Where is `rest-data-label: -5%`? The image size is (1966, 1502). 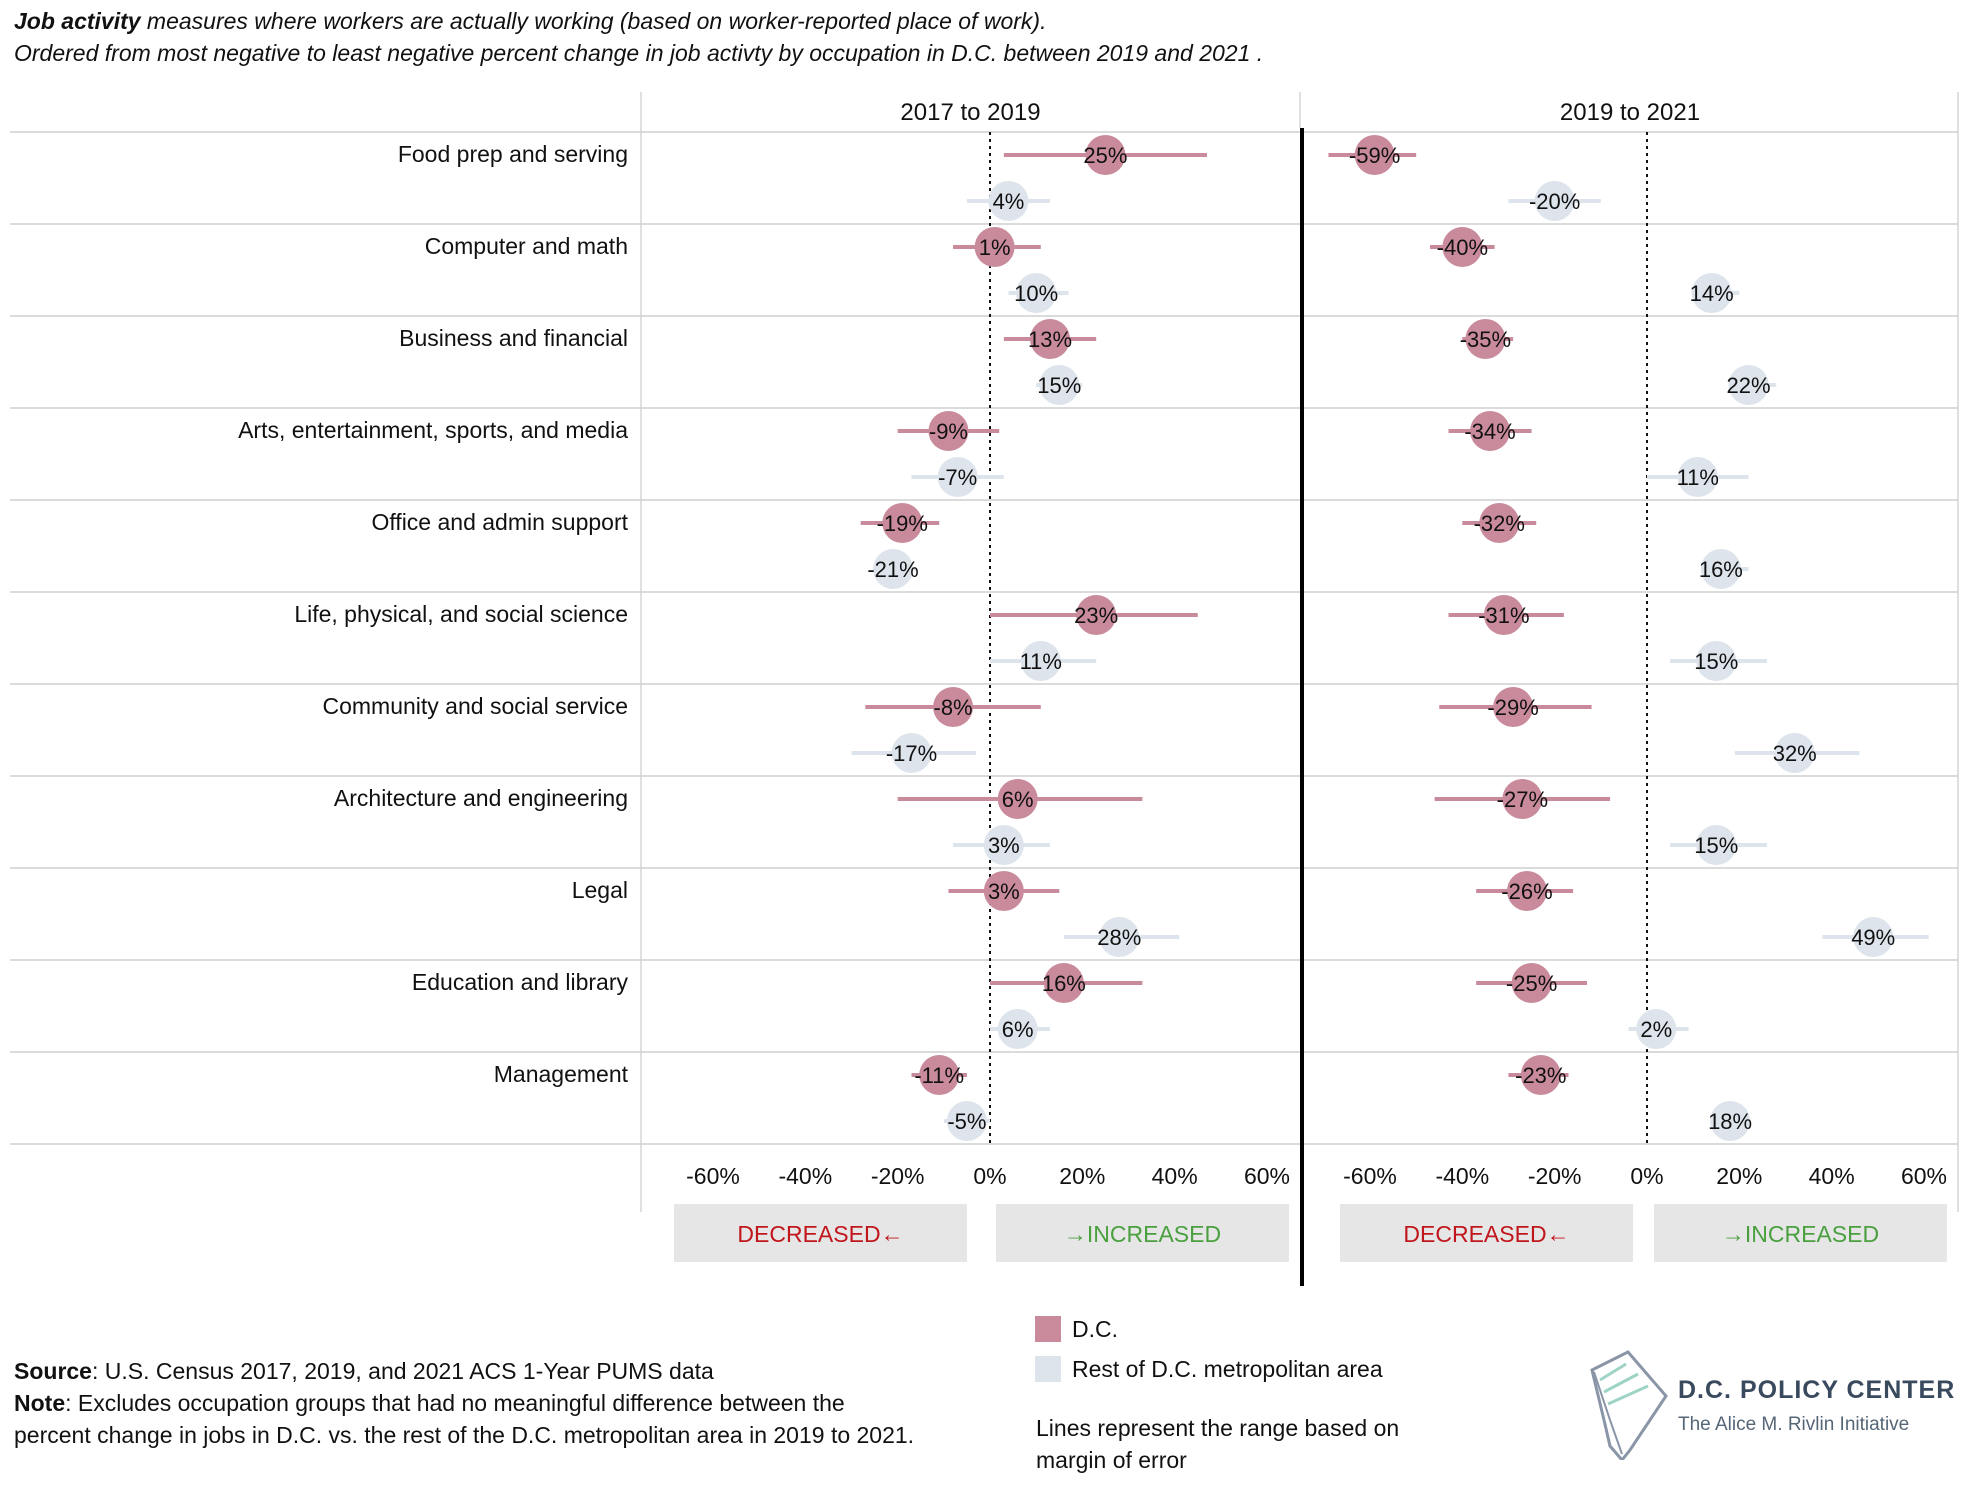
rest-data-label: -5% is located at coordinates (966, 1121).